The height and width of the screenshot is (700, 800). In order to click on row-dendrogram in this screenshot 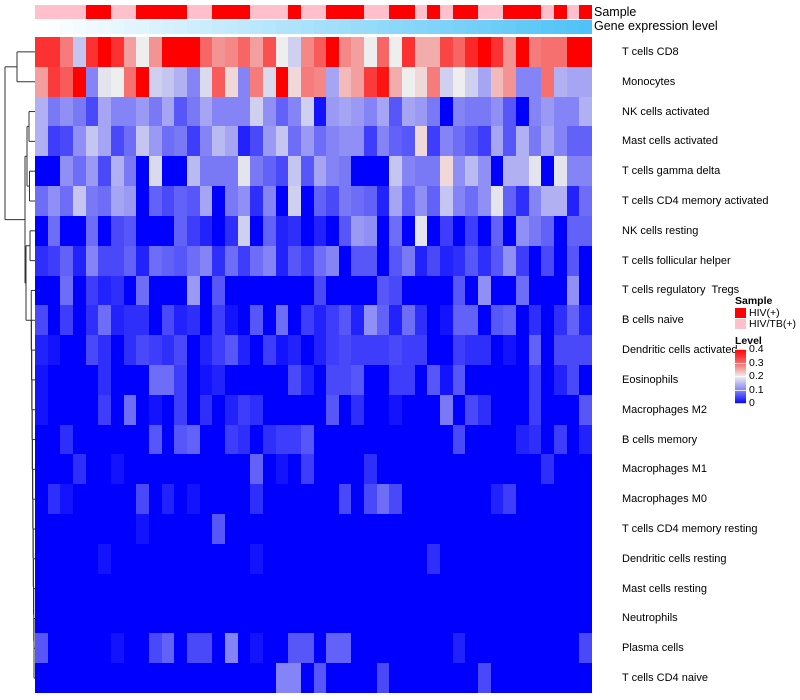, I will do `click(19, 365)`.